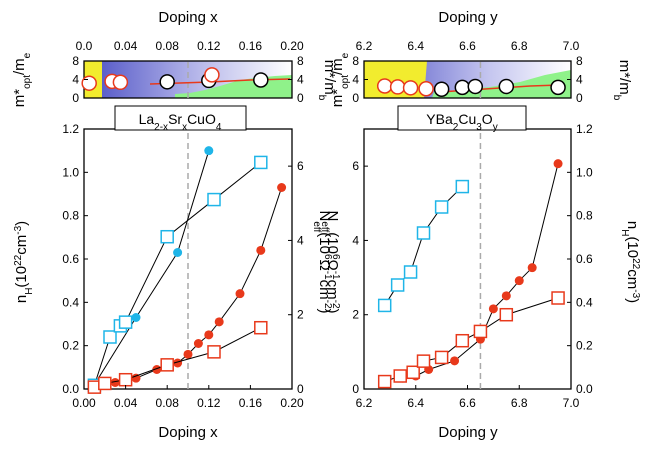 Image resolution: width=649 pixels, height=450 pixels. Describe the element at coordinates (168, 403) in the screenshot. I see `left-main-x-tick-label-2: 0.08` at that location.